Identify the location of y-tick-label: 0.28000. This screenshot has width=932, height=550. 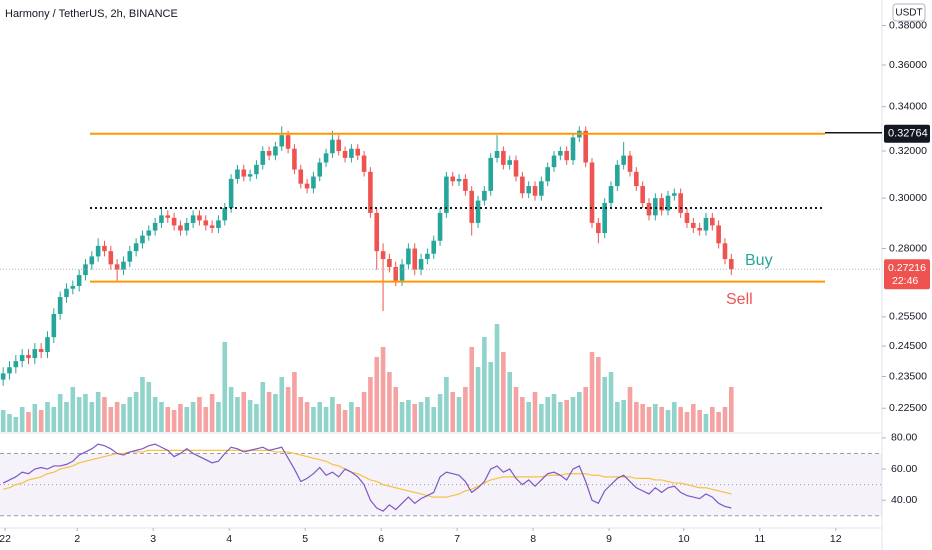
(908, 248).